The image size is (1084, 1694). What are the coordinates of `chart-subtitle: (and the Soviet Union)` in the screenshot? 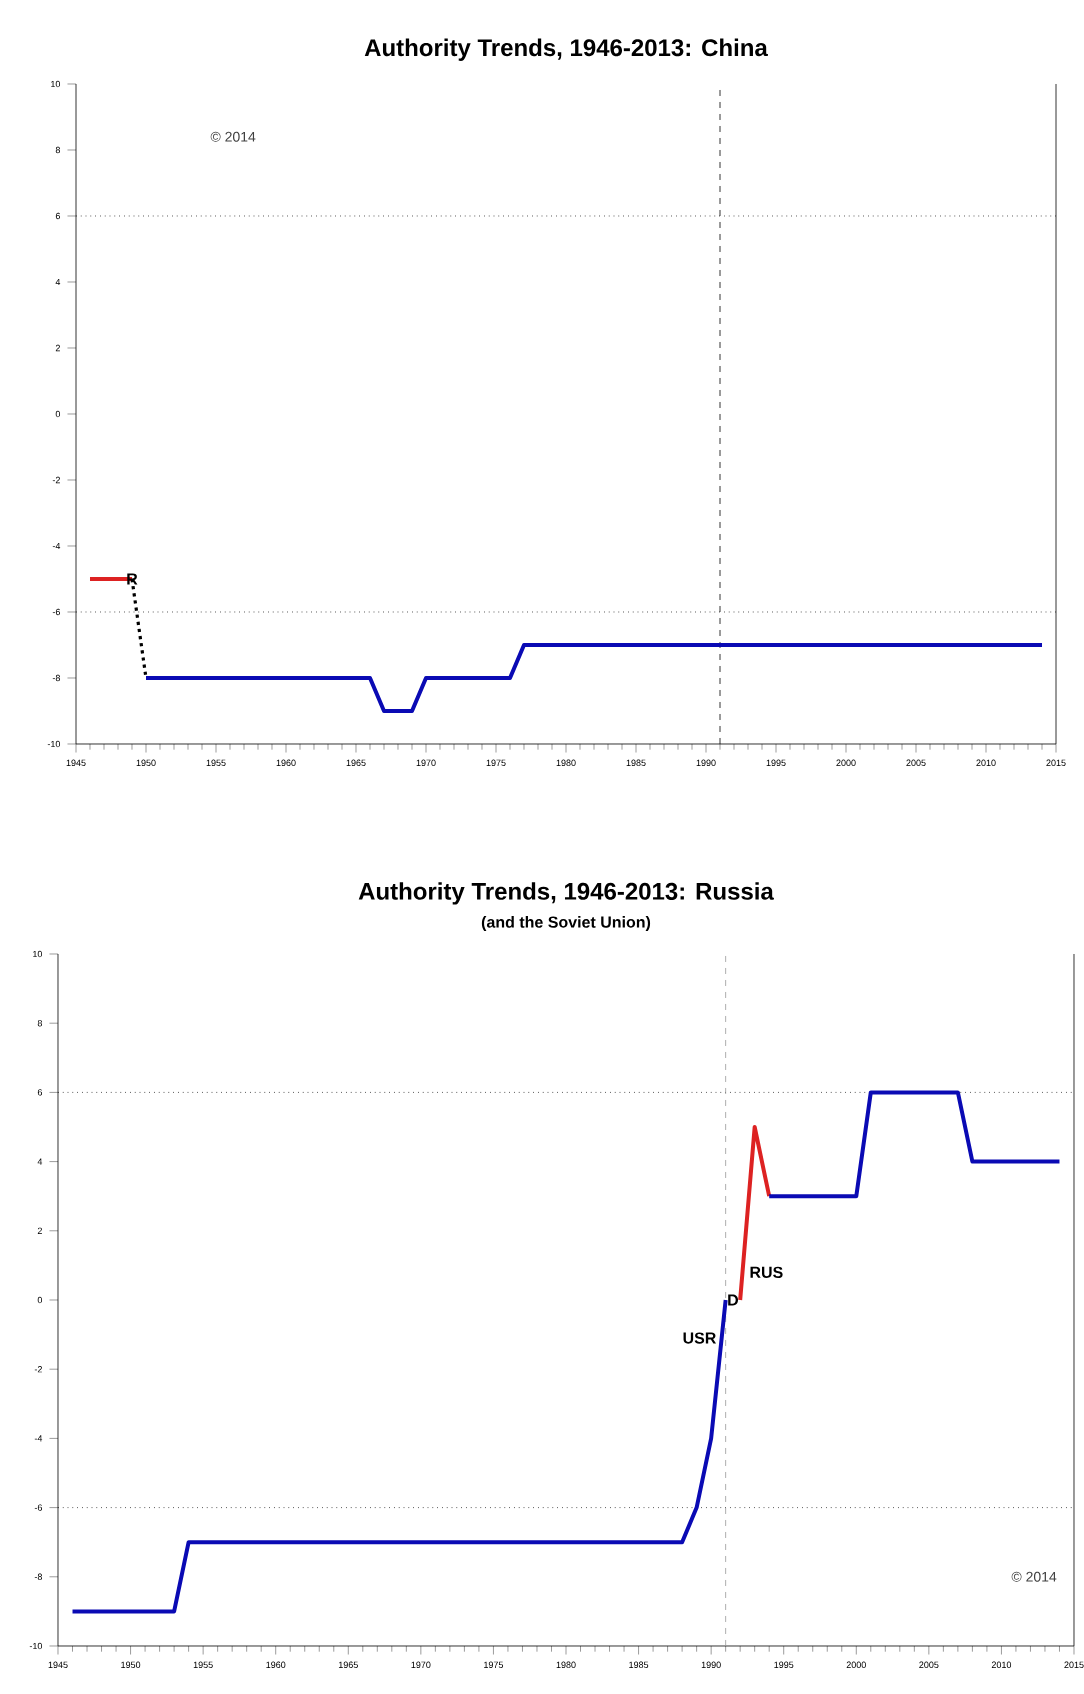 It's located at (566, 923).